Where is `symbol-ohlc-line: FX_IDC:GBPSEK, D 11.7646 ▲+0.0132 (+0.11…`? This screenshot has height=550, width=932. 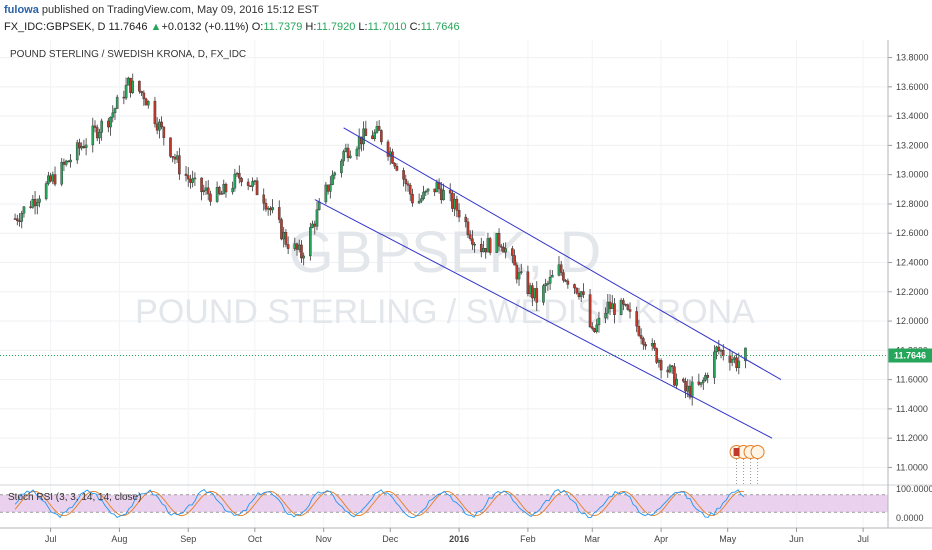 symbol-ohlc-line: FX_IDC:GBPSEK, D 11.7646 ▲+0.0132 (+0.11… is located at coordinates (232, 27).